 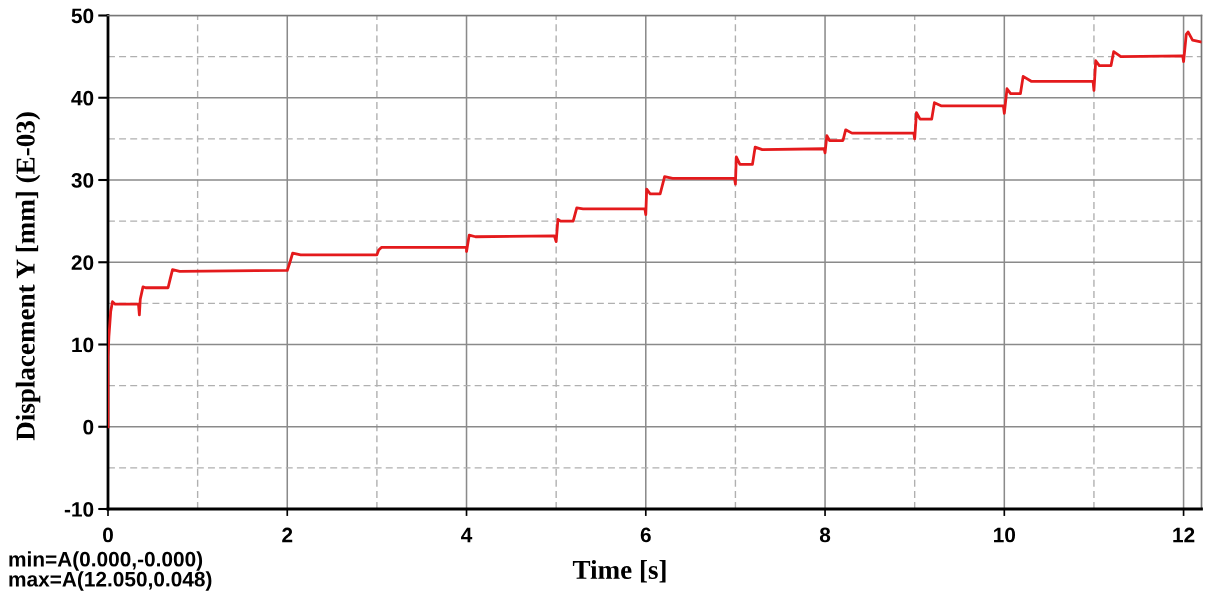 I want to click on x-tick-label: 4, so click(x=467, y=535).